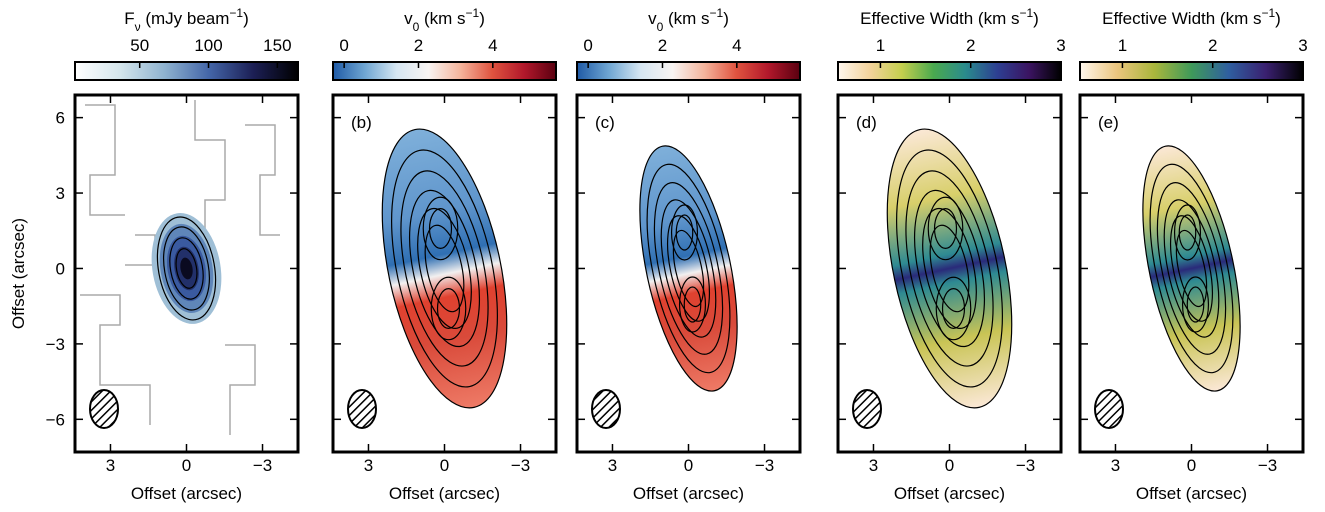  I want to click on label-part: v, so click(652, 18).